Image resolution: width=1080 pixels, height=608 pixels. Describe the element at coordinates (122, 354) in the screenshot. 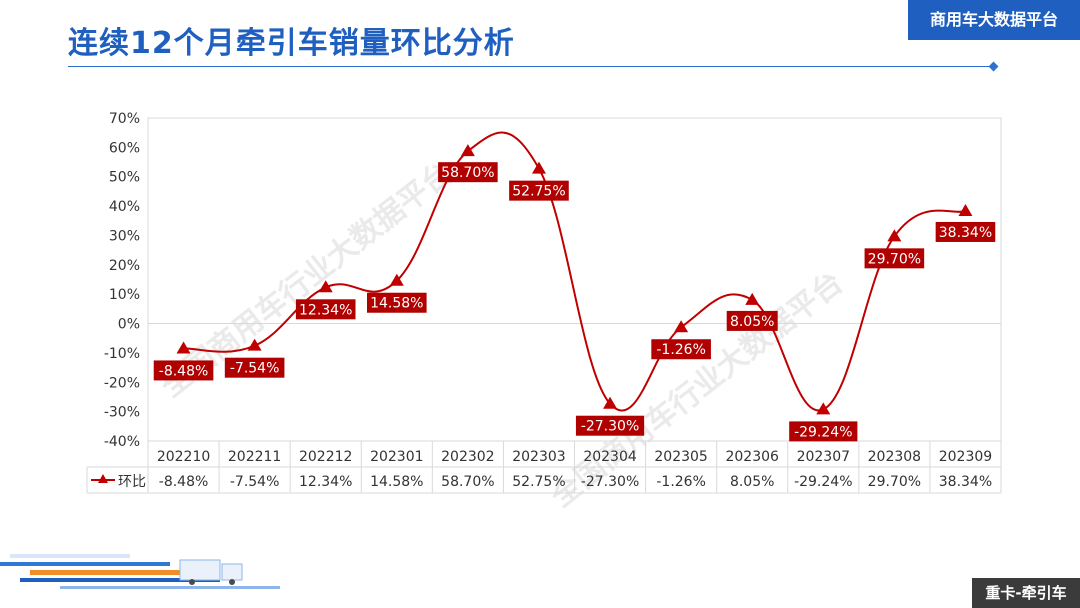

I see `y-tick-label: -10%` at that location.